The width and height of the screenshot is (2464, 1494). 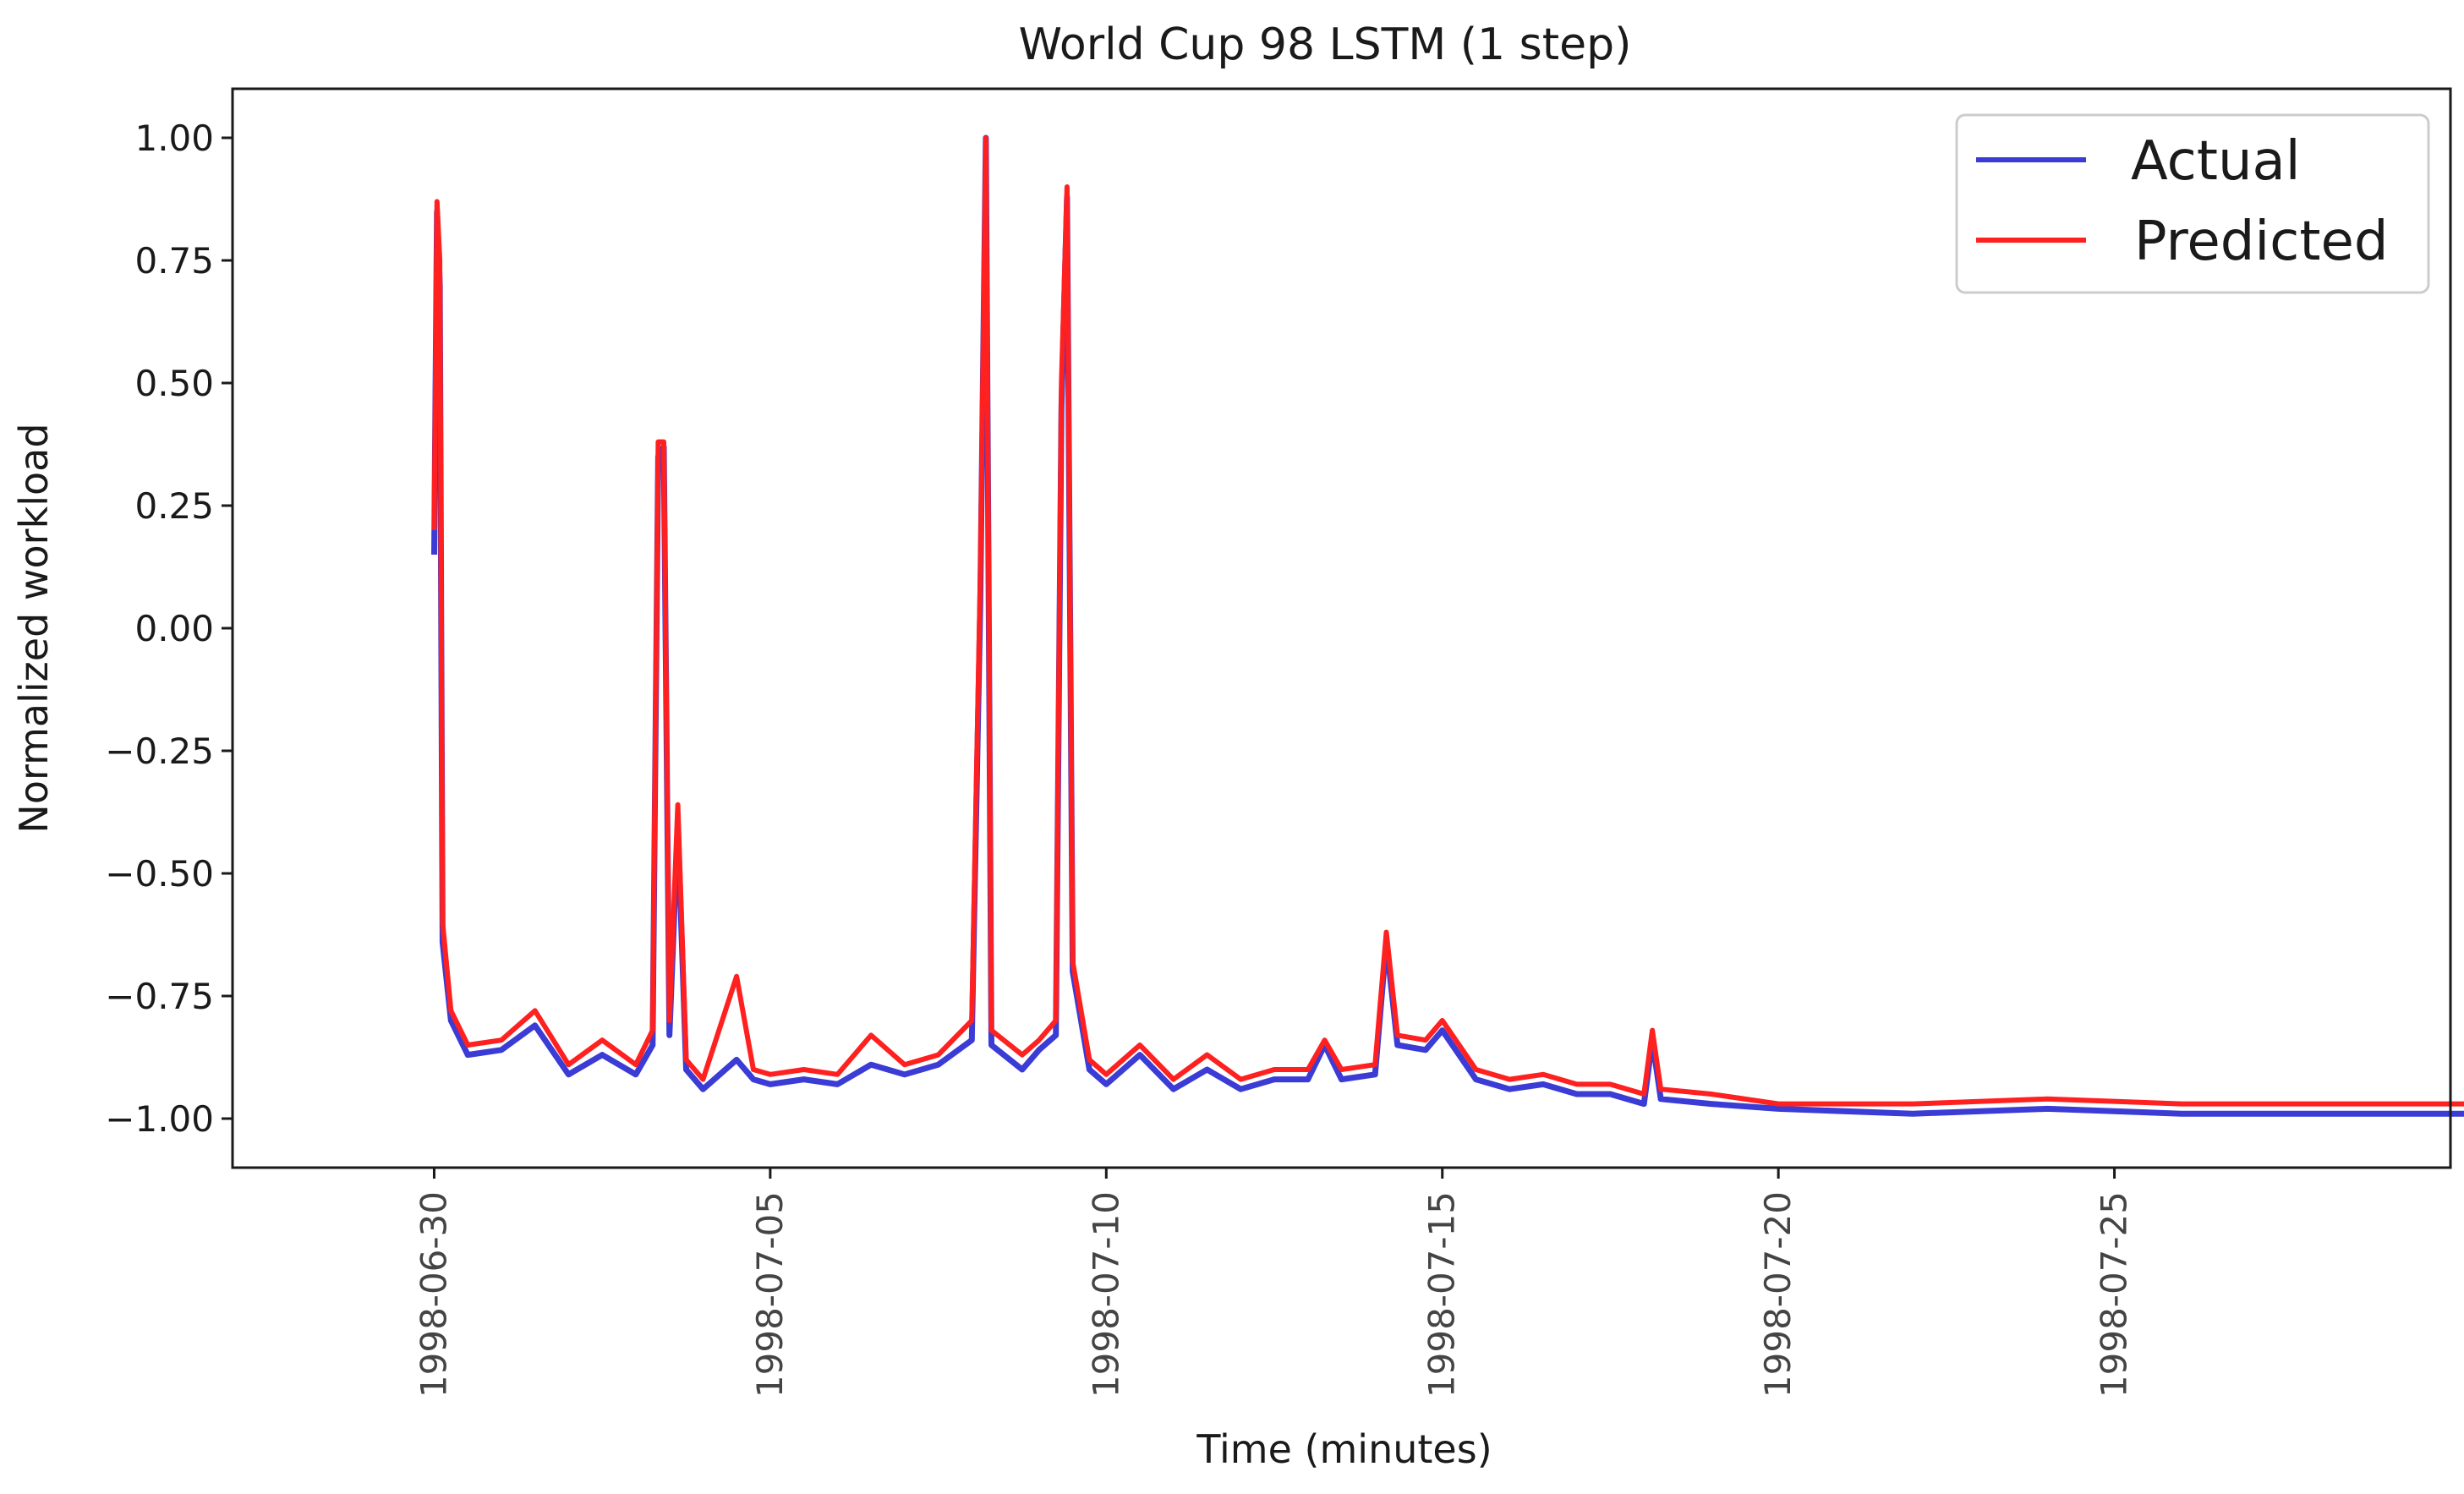 I want to click on x-tick-label: 1998-06-30, so click(x=433, y=1294).